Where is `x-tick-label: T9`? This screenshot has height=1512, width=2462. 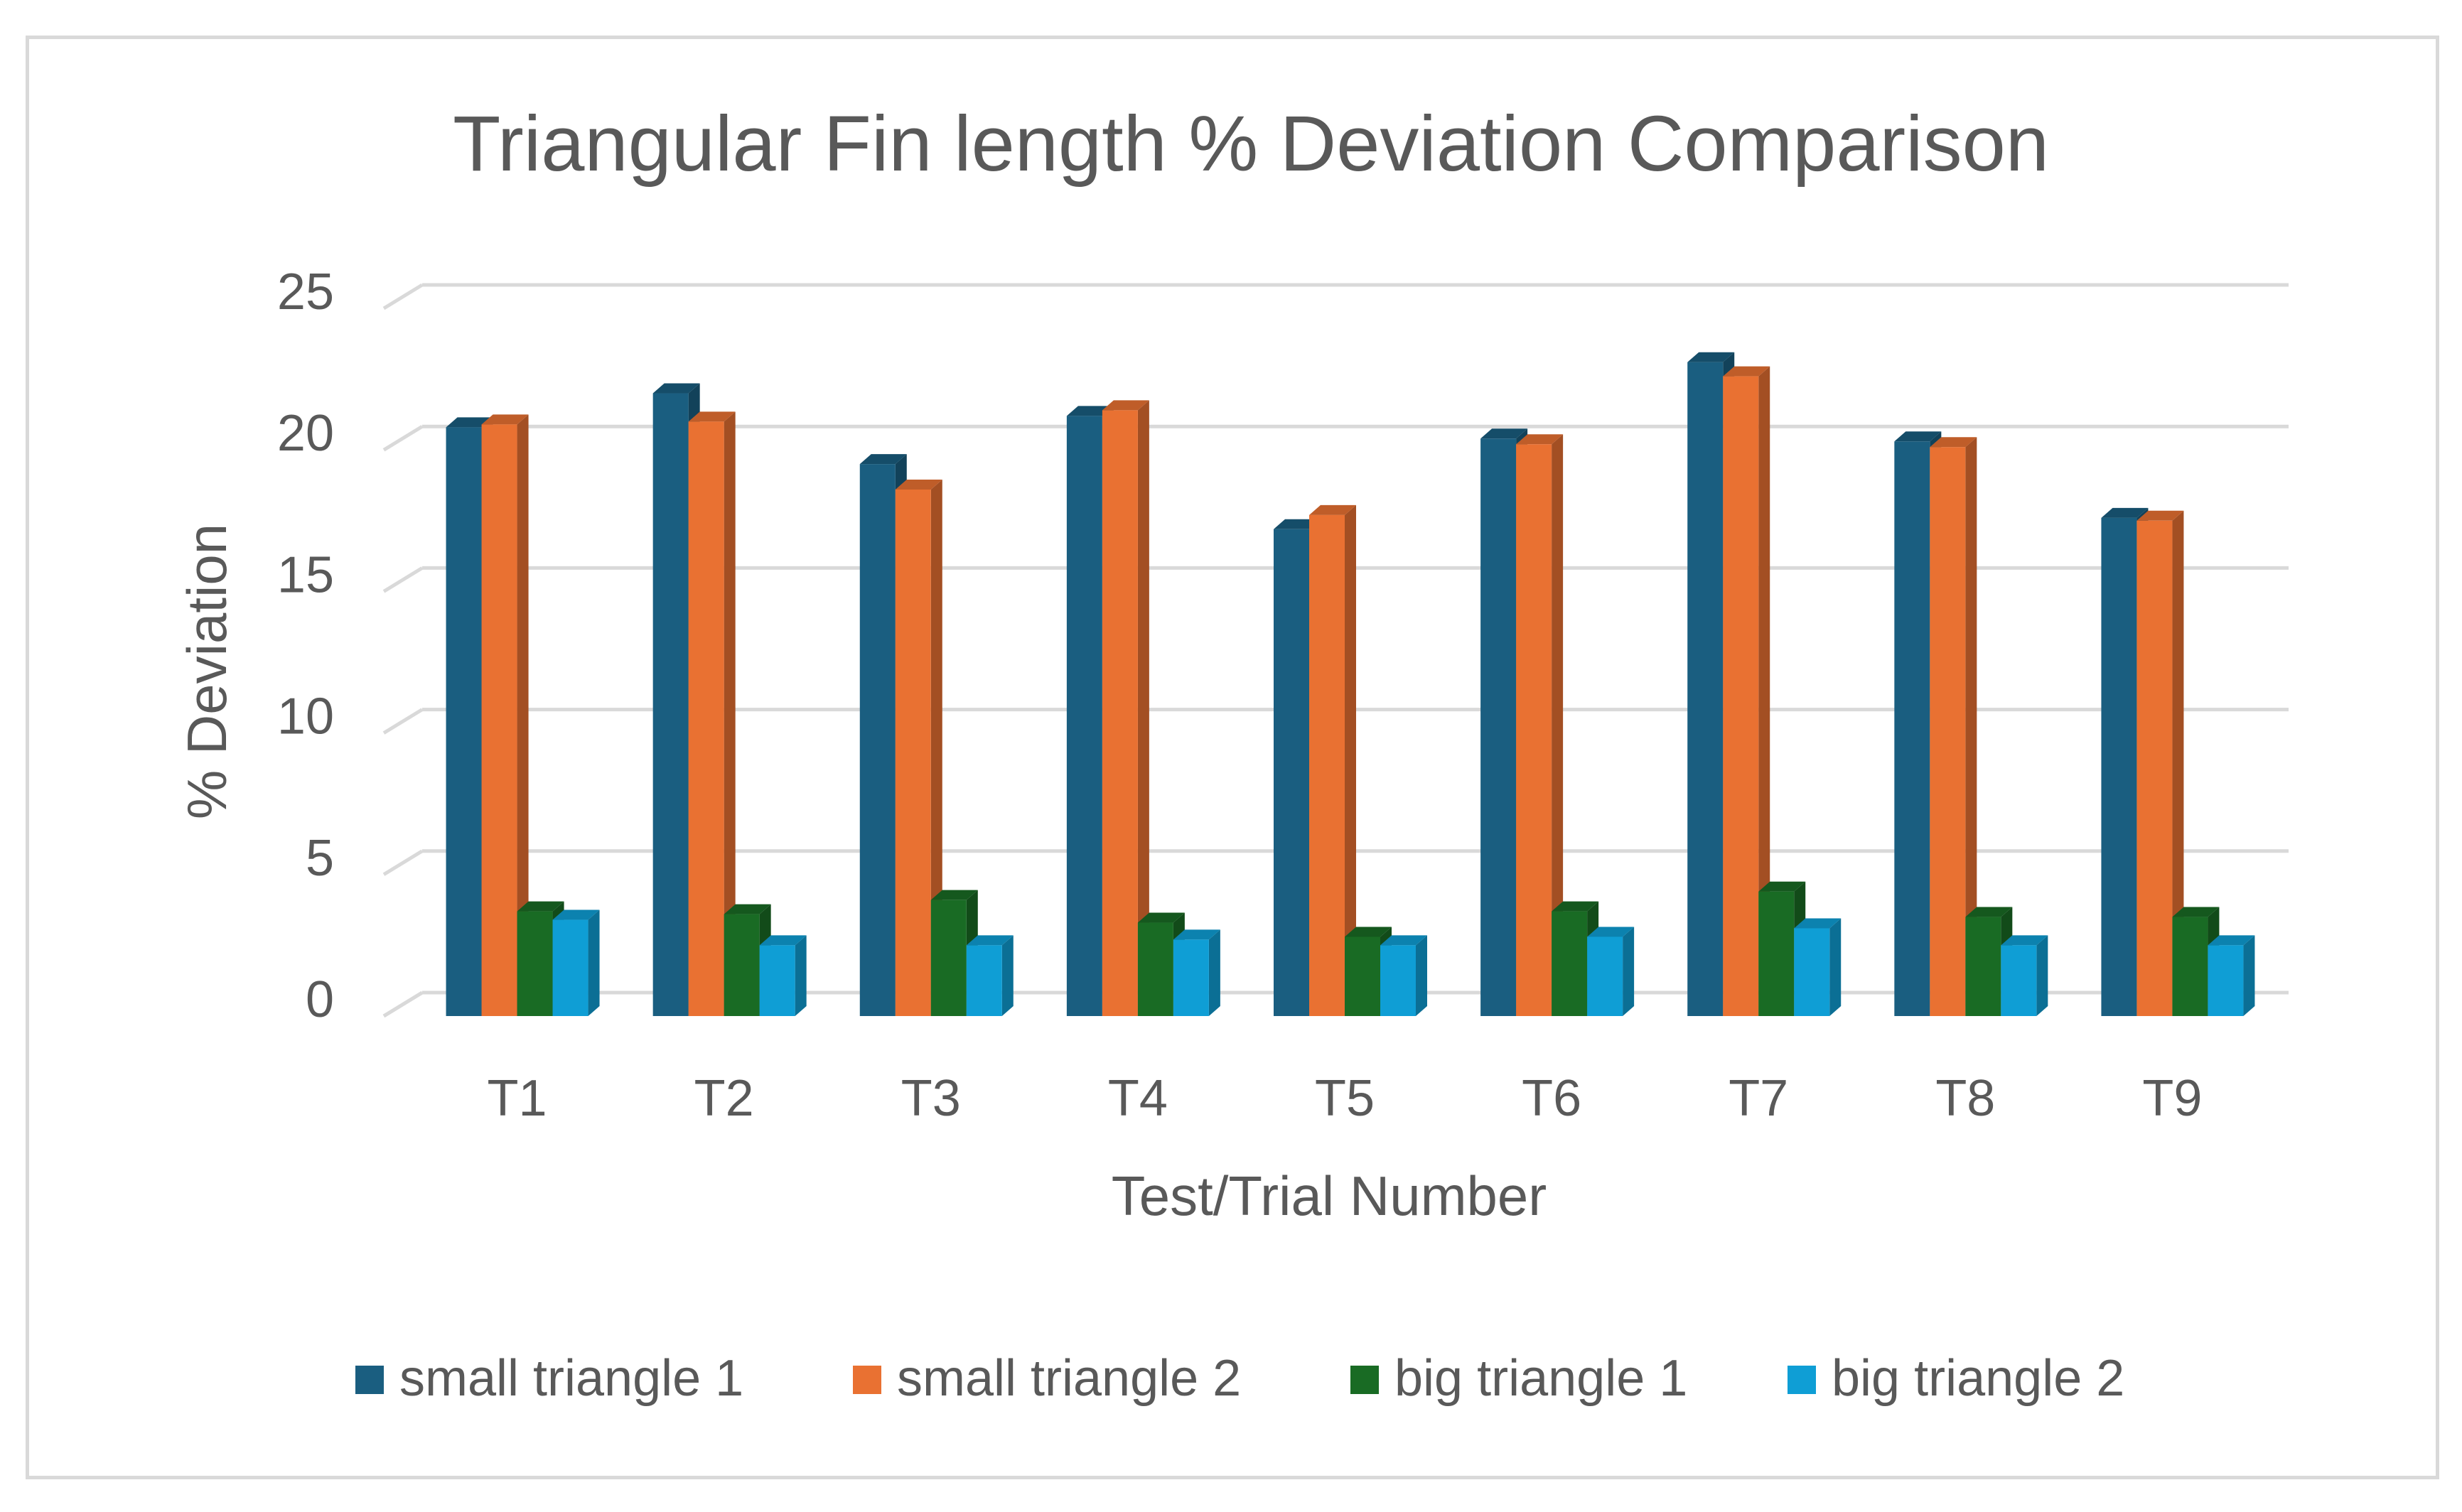 x-tick-label: T9 is located at coordinates (2172, 1098).